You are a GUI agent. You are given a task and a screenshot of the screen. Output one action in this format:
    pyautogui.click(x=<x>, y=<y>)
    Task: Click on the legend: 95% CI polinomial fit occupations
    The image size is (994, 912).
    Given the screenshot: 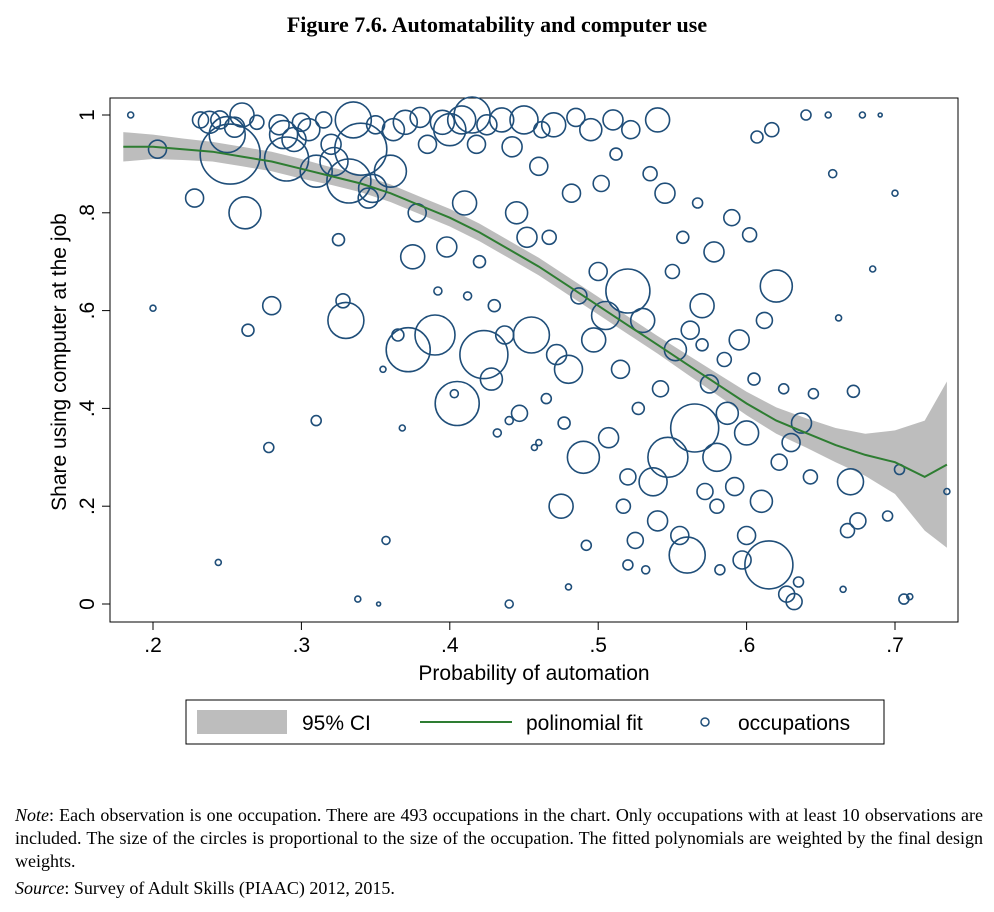 What is the action you would take?
    pyautogui.click(x=535, y=722)
    